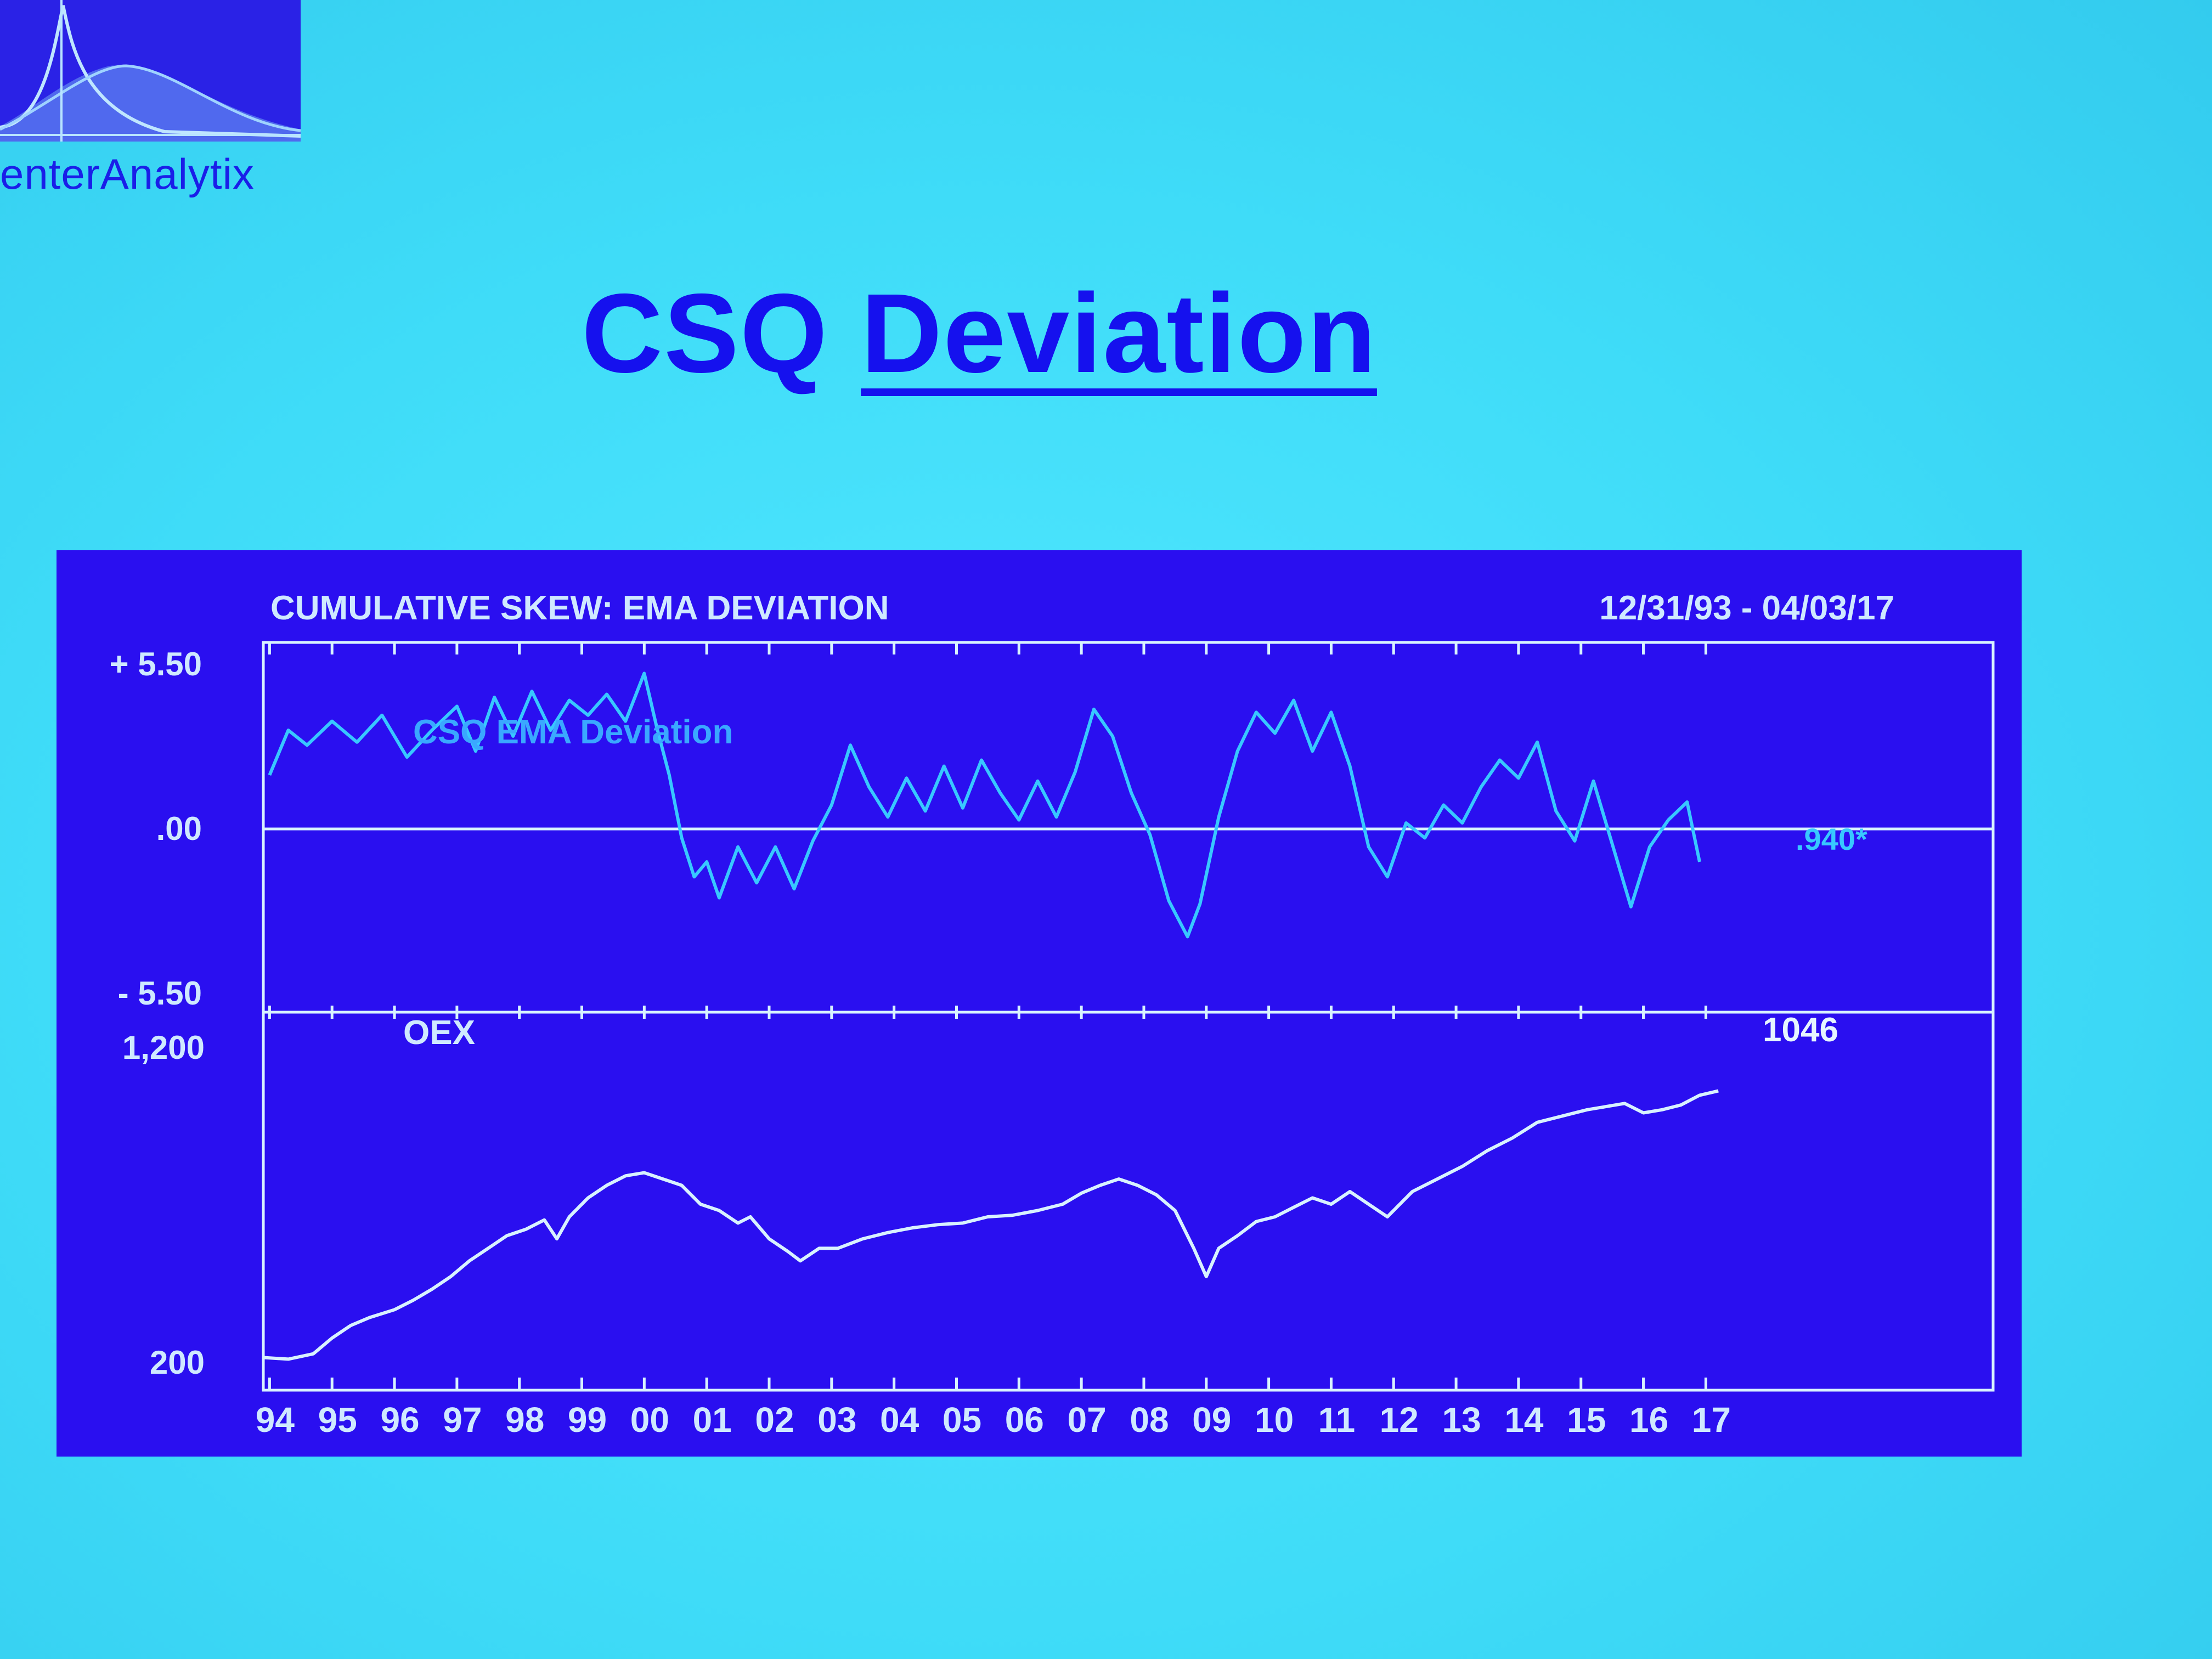  I want to click on oex-line, so click(991, 1225).